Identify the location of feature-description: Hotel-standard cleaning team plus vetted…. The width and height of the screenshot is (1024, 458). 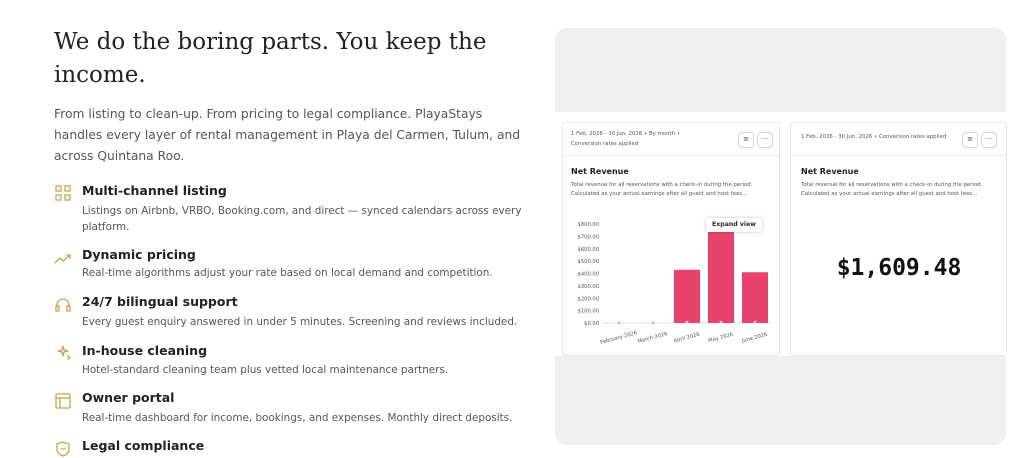
(265, 370).